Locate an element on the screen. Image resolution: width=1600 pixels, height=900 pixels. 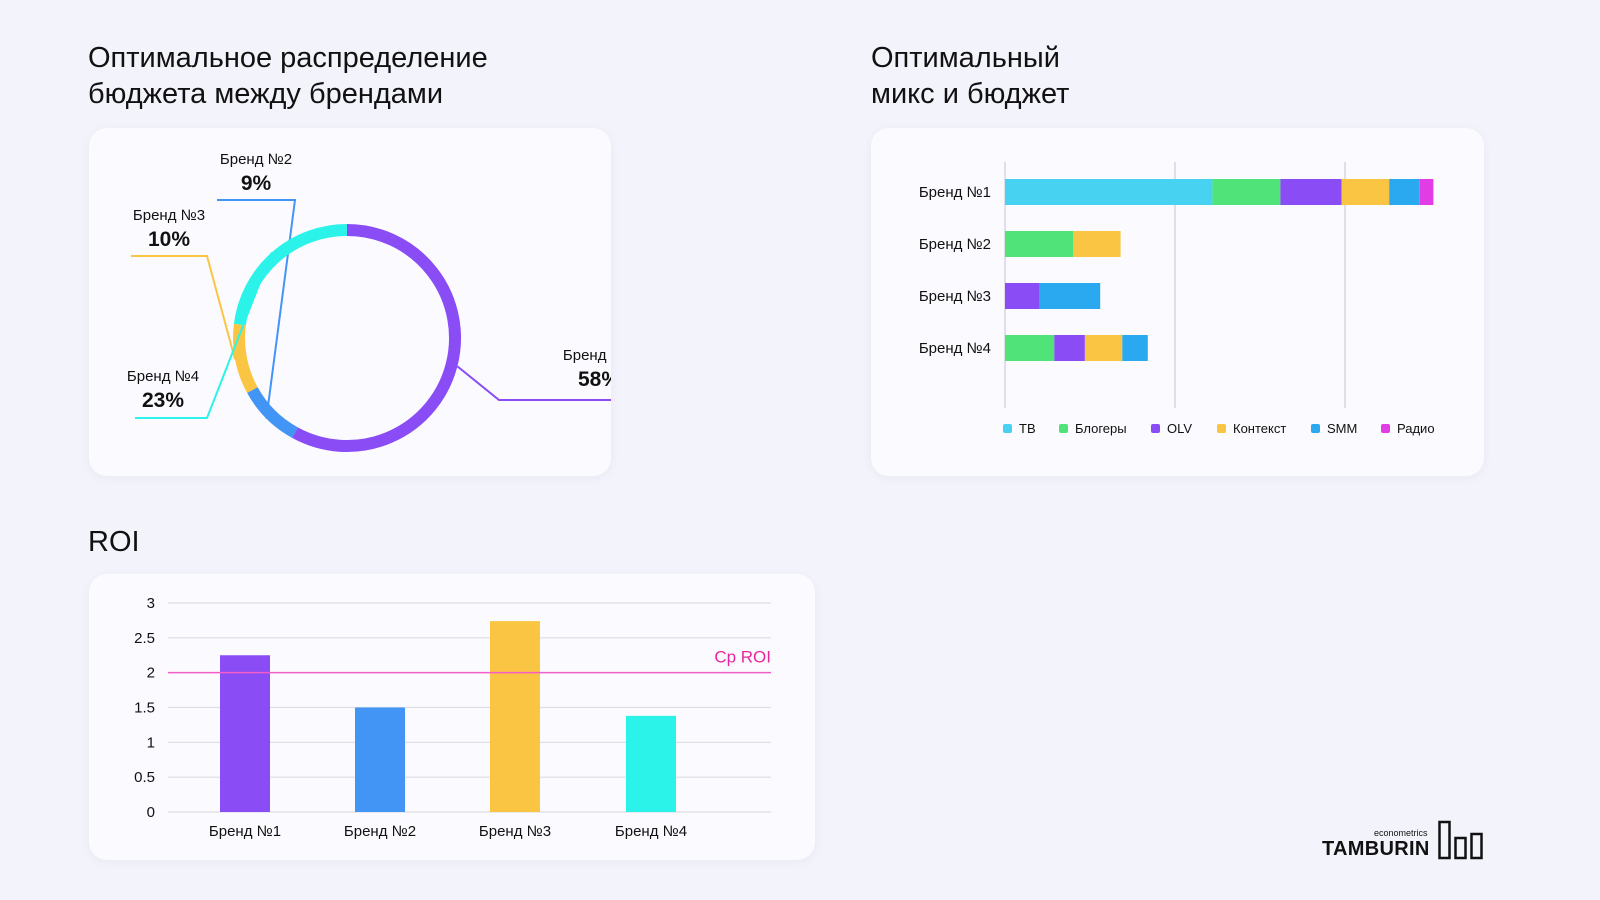
mix-bar-бренд-2-блогеры is located at coordinates (1039, 244).